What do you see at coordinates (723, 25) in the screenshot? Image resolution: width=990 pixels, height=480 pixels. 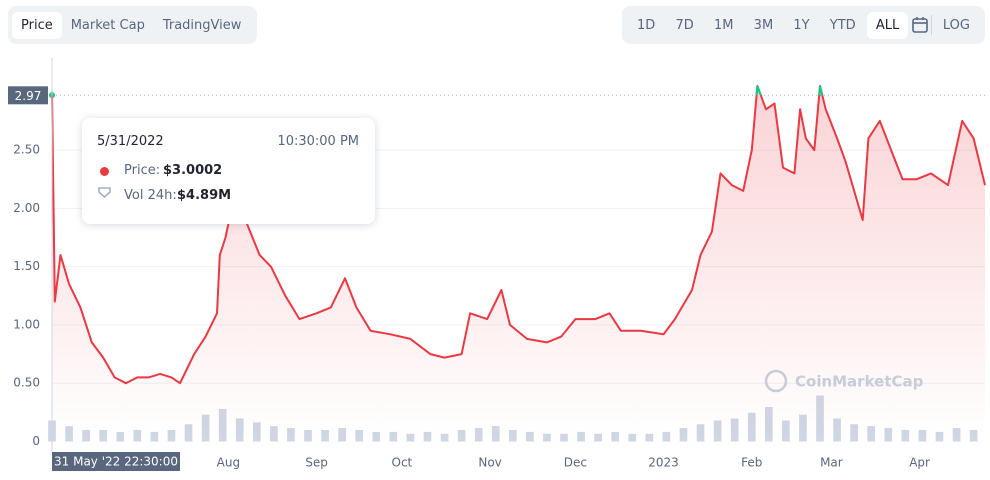 I see `range-button: 1M` at bounding box center [723, 25].